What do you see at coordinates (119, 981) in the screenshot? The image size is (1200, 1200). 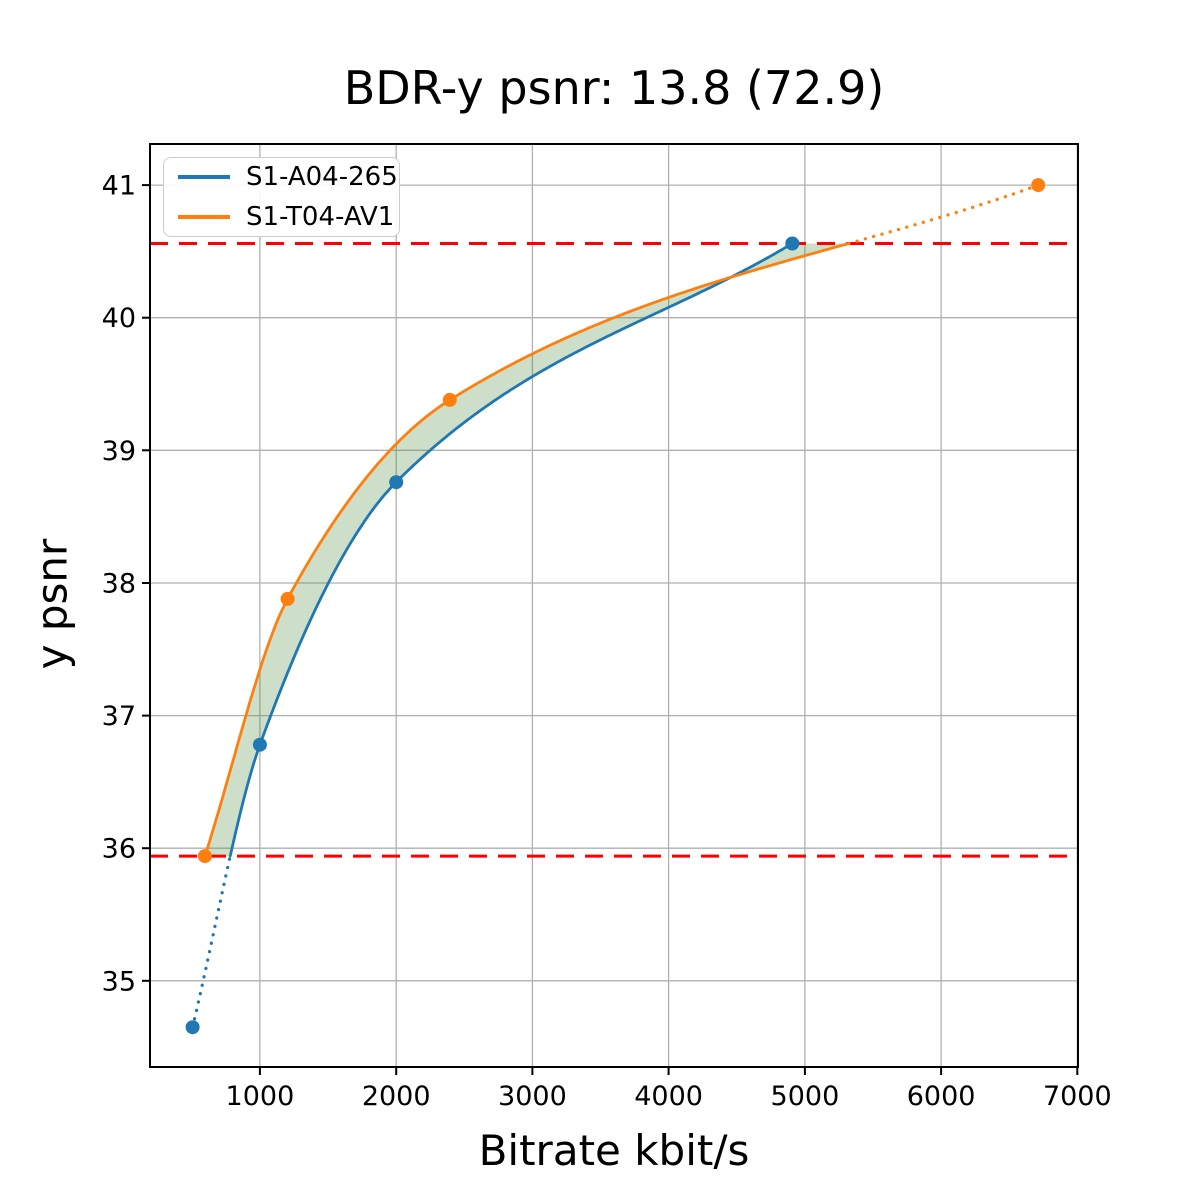 I see `y-tick-label: 35` at bounding box center [119, 981].